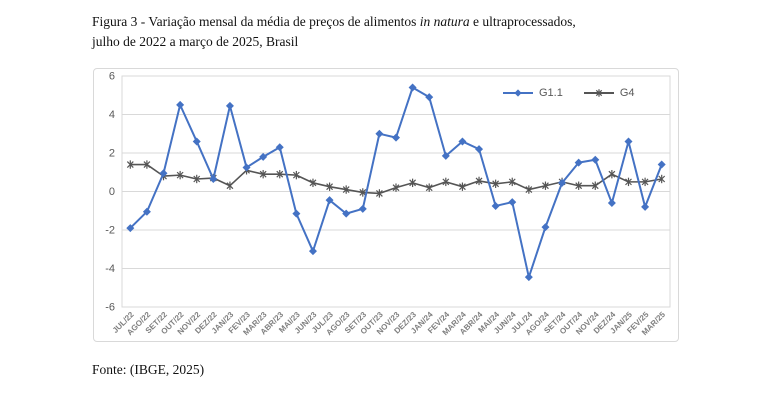 The width and height of the screenshot is (768, 400). I want to click on legend-label-g11: G1.1, so click(551, 93).